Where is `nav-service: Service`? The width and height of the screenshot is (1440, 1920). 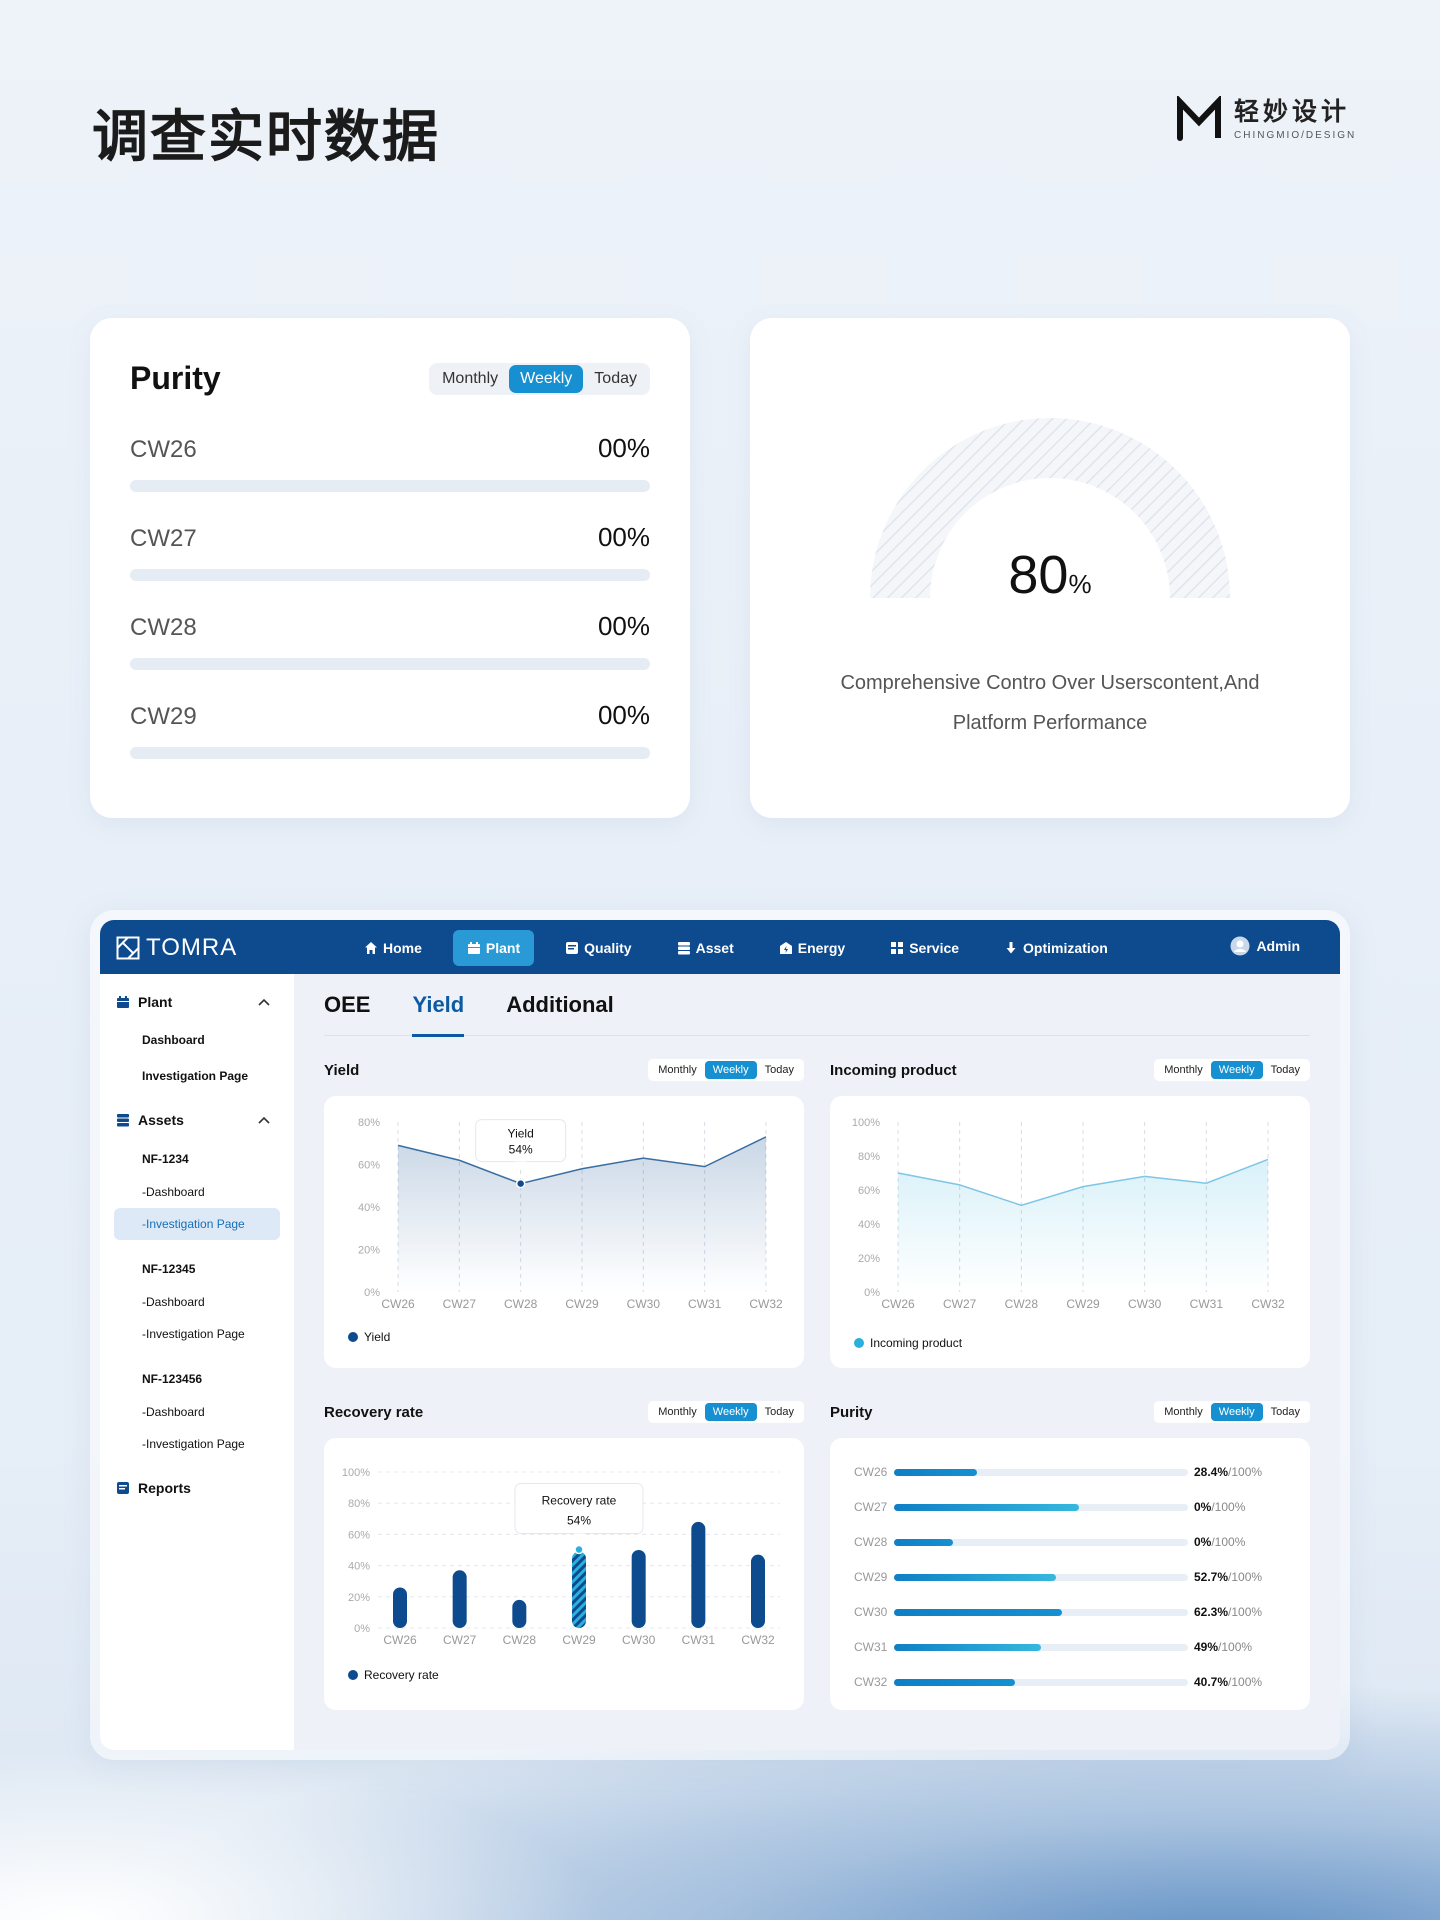
nav-service: Service is located at coordinates (924, 948).